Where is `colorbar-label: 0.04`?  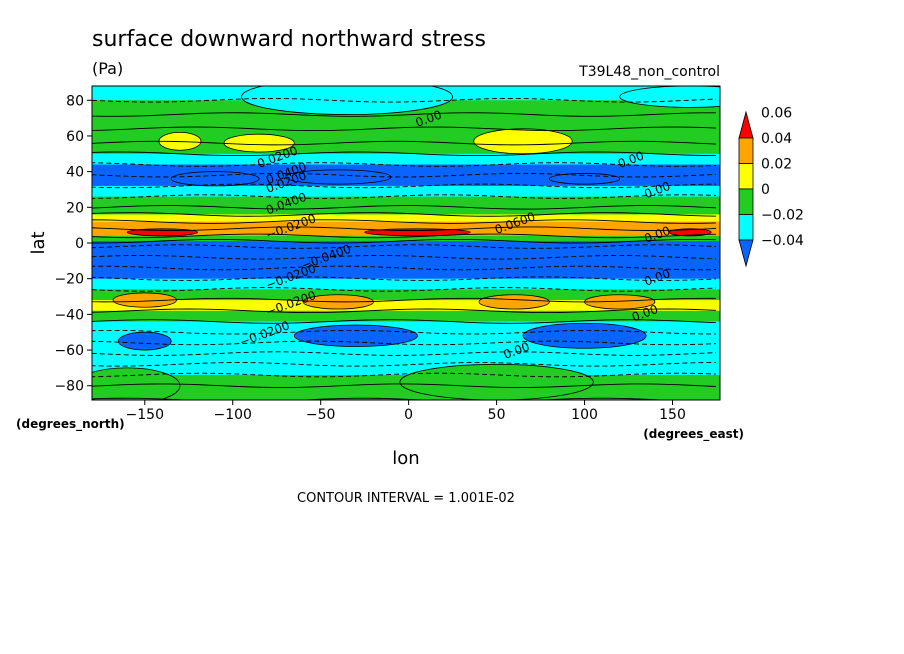 colorbar-label: 0.04 is located at coordinates (776, 139).